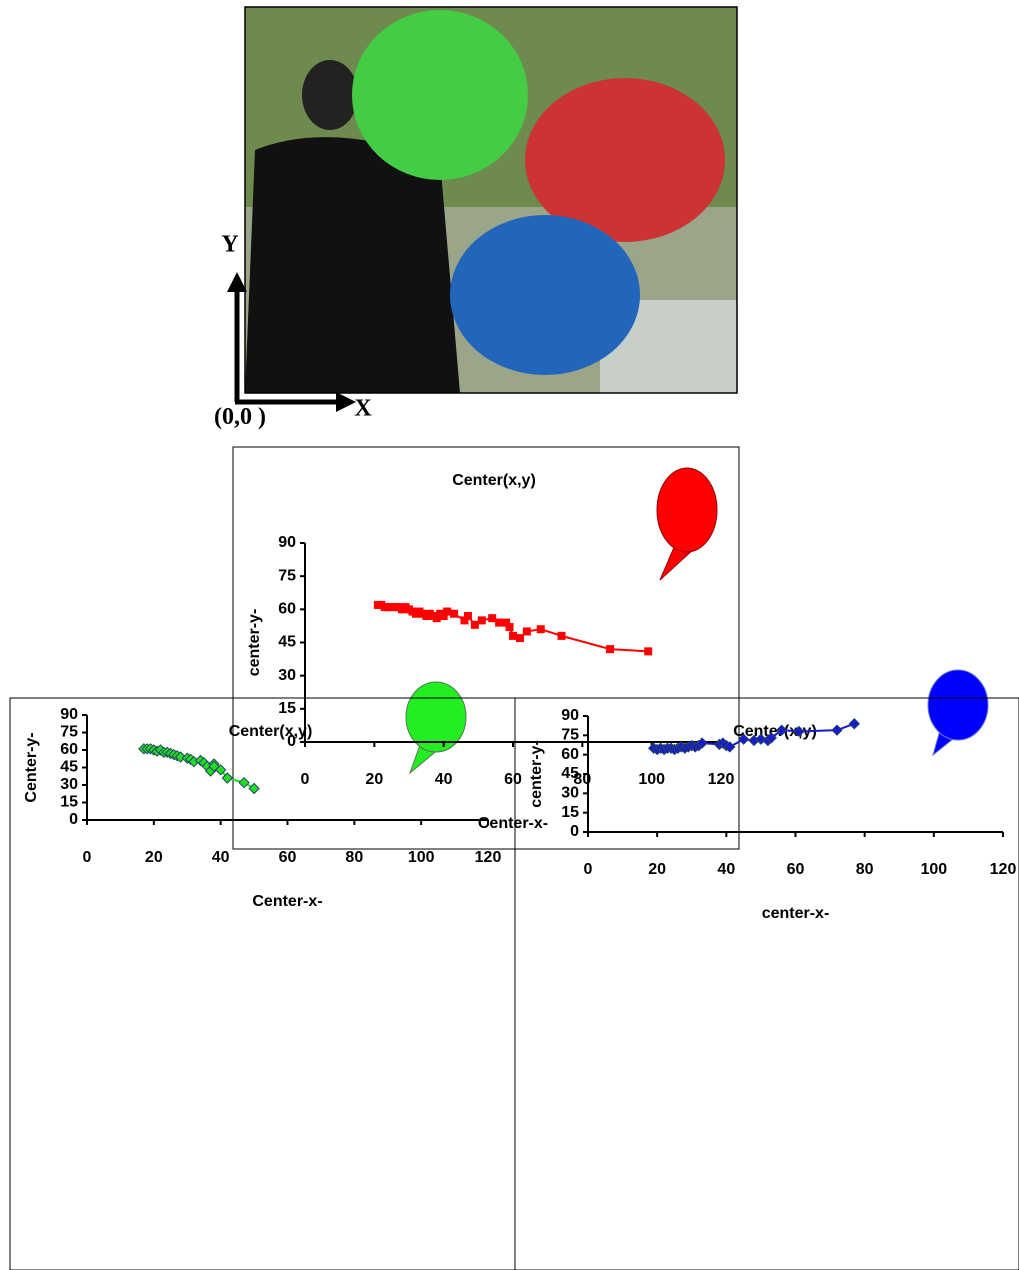  Describe the element at coordinates (229, 245) in the screenshot. I see `y-axis-label: Y` at that location.